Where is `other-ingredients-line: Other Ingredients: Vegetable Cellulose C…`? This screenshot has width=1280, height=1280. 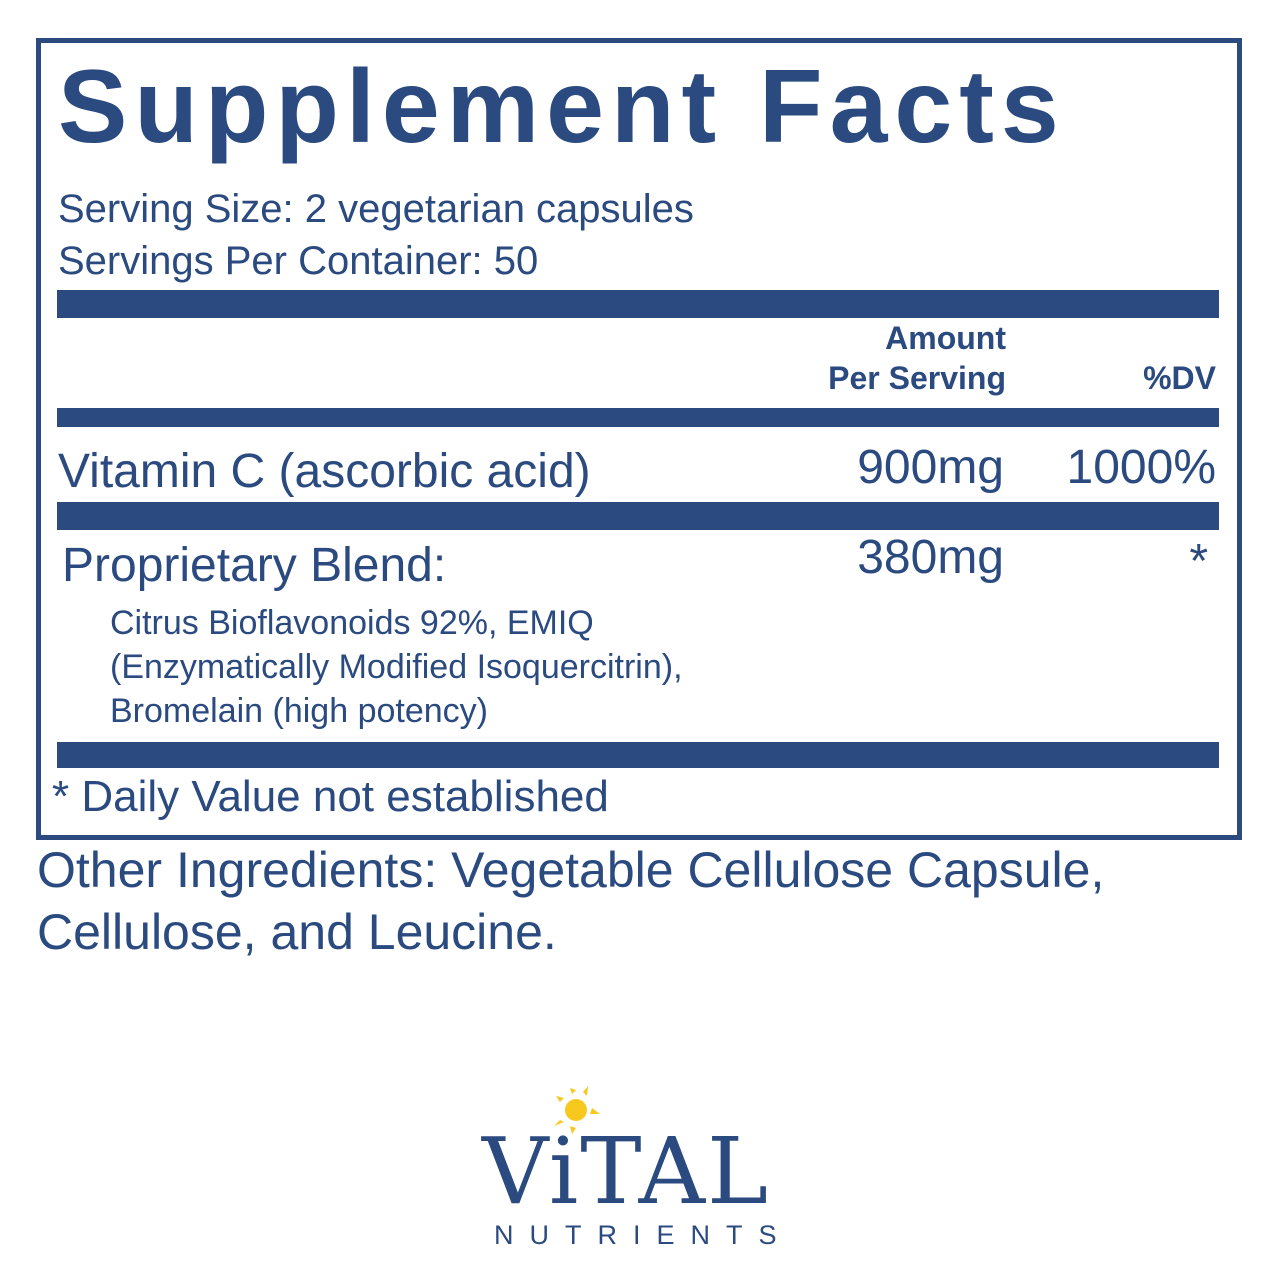 other-ingredients-line: Other Ingredients: Vegetable Cellulose C… is located at coordinates (571, 870).